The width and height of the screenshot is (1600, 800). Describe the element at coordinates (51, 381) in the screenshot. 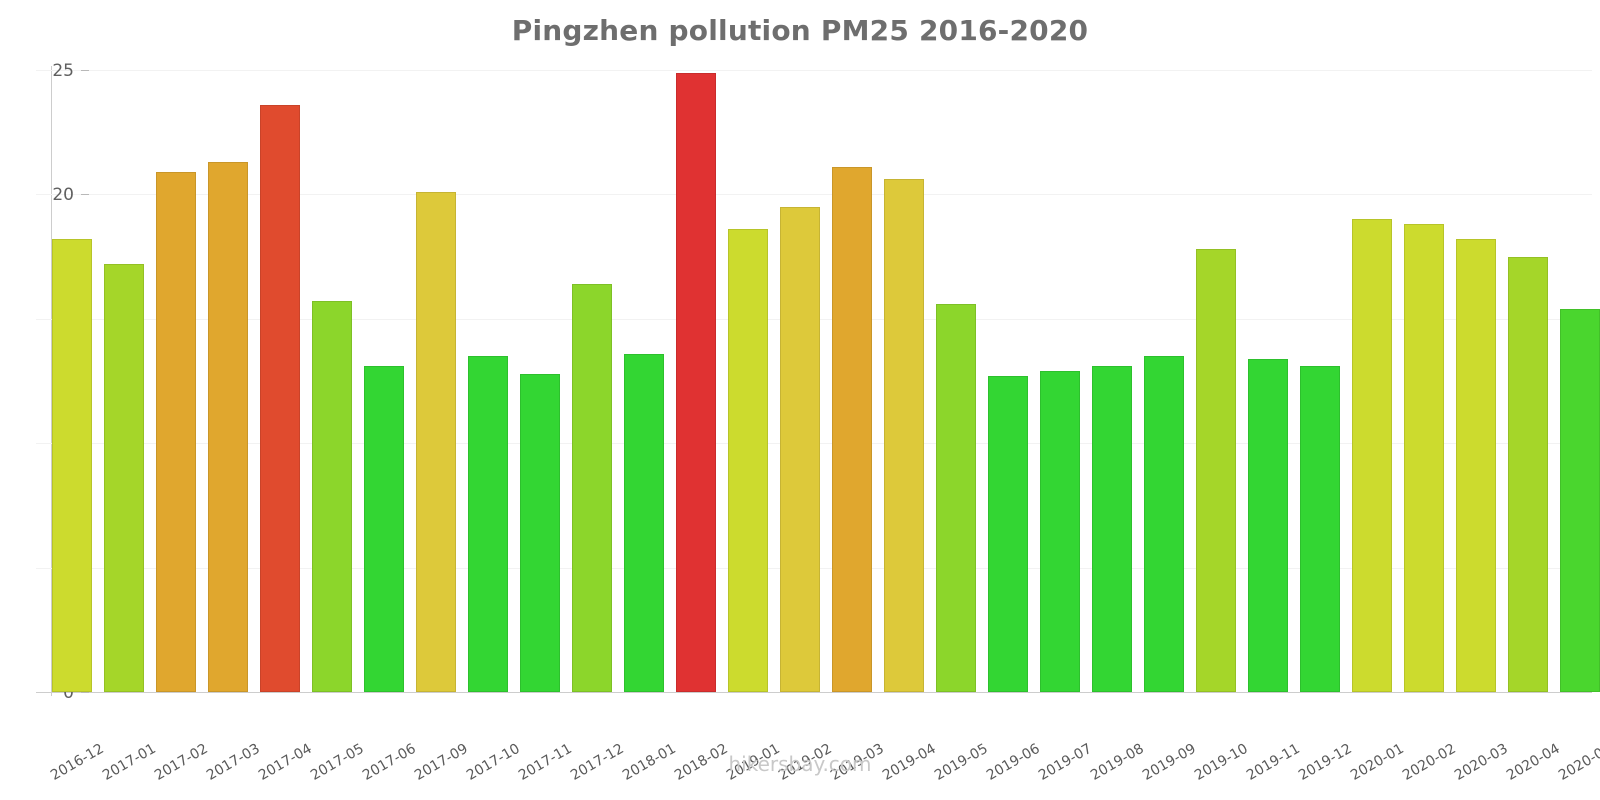

I see `y-axis-line` at that location.